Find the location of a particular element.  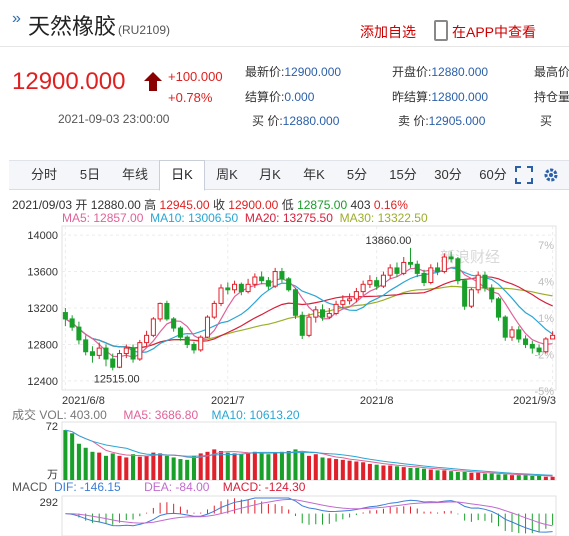

tab-15min: 15分 is located at coordinates (403, 174).